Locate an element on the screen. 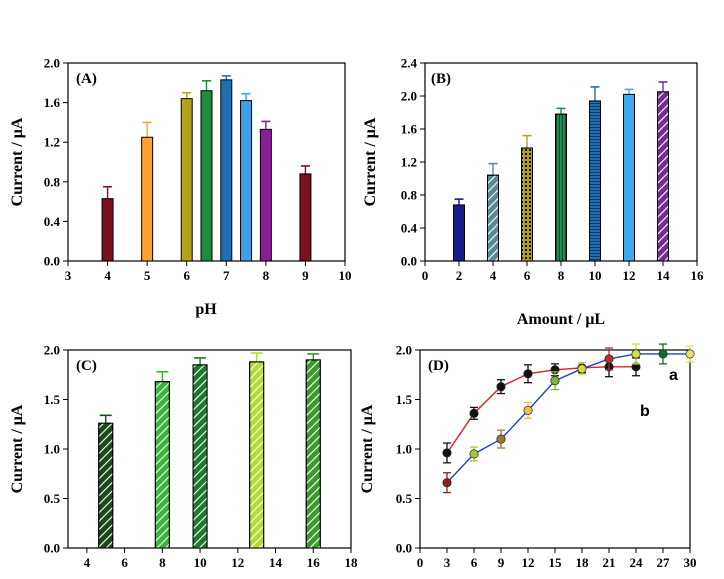 The image size is (724, 579). panel-c-bars is located at coordinates (209, 450).